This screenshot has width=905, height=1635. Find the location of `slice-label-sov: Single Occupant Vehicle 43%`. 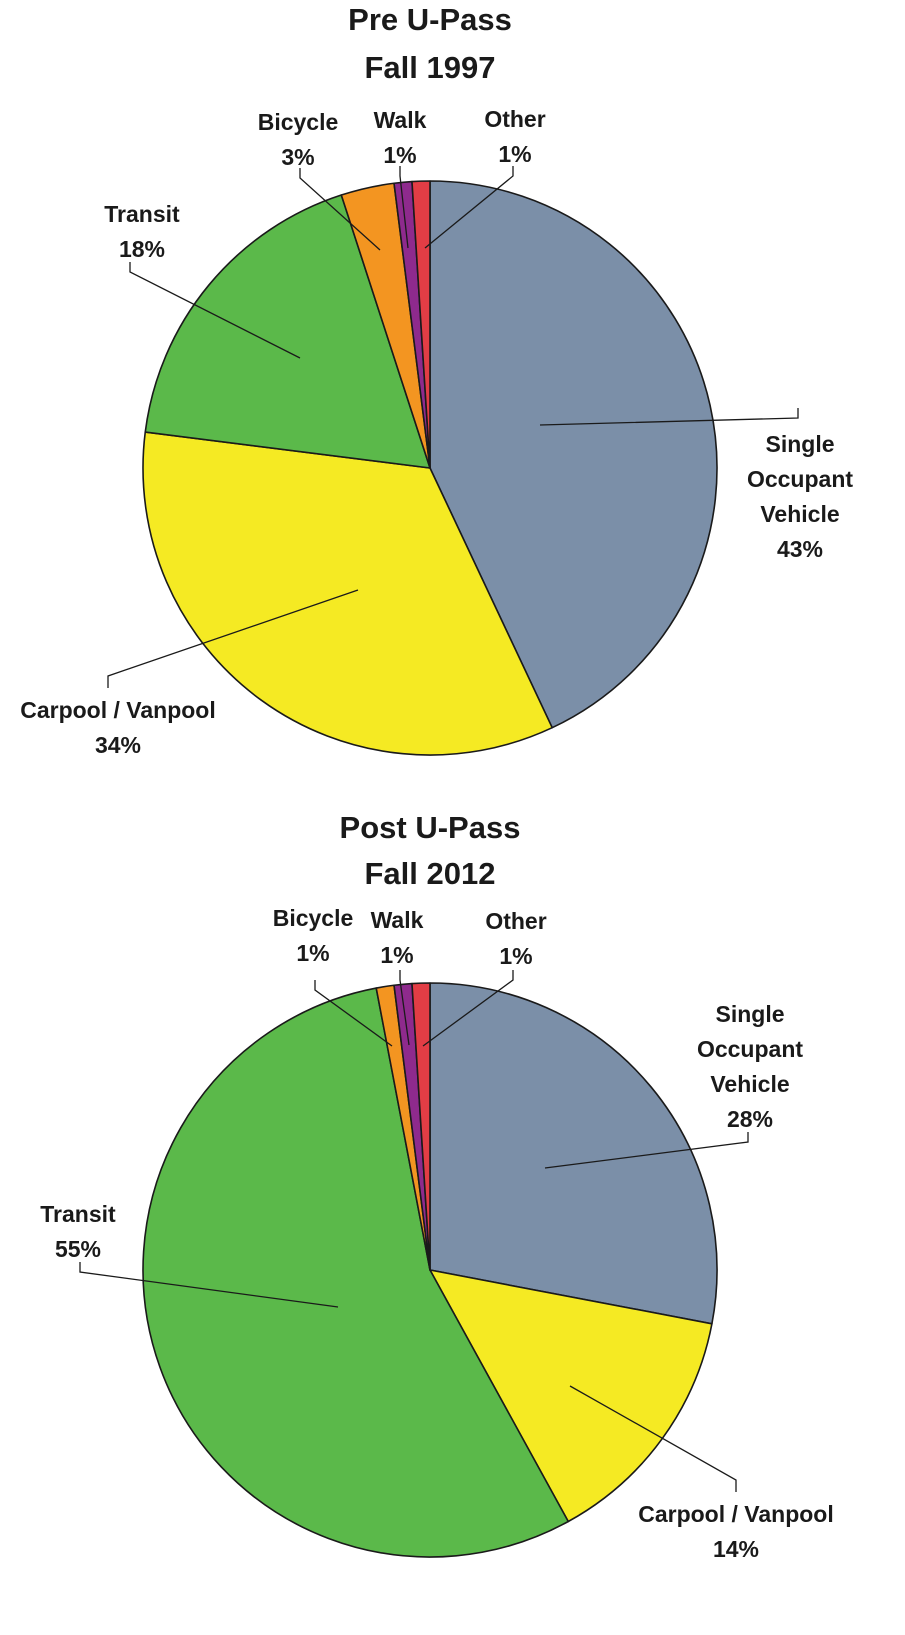

slice-label-sov: Single Occupant Vehicle 43% is located at coordinates (696, 485).